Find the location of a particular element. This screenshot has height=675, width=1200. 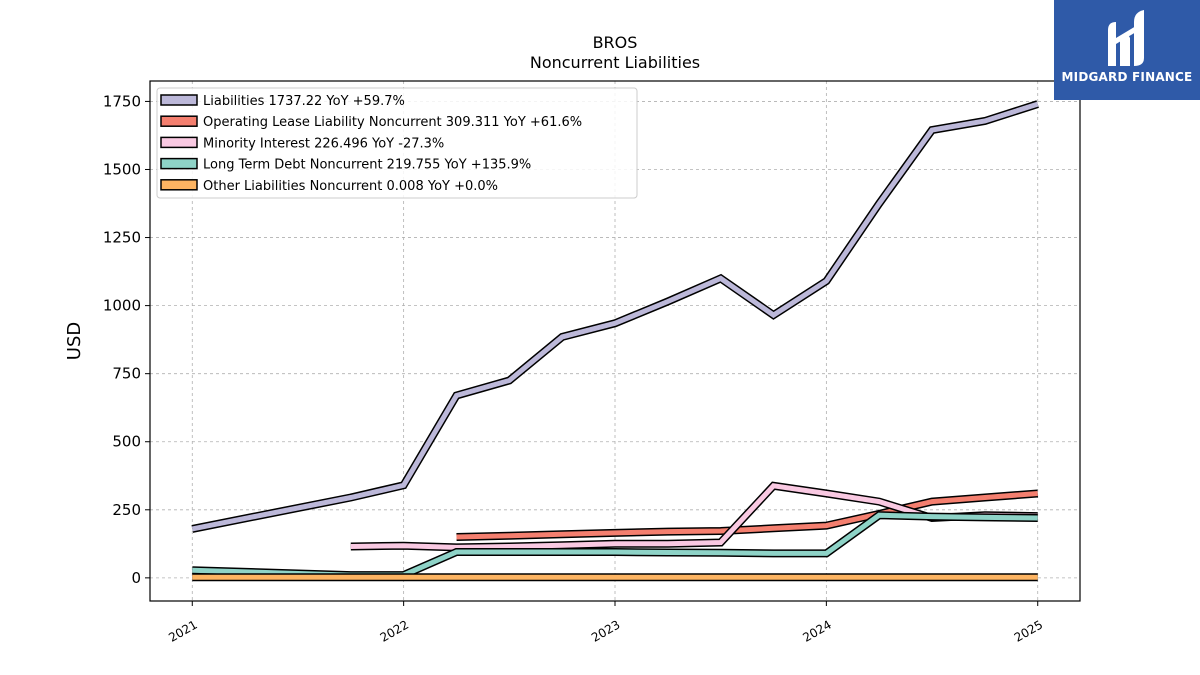

y-axis-label: USD is located at coordinates (74, 341).